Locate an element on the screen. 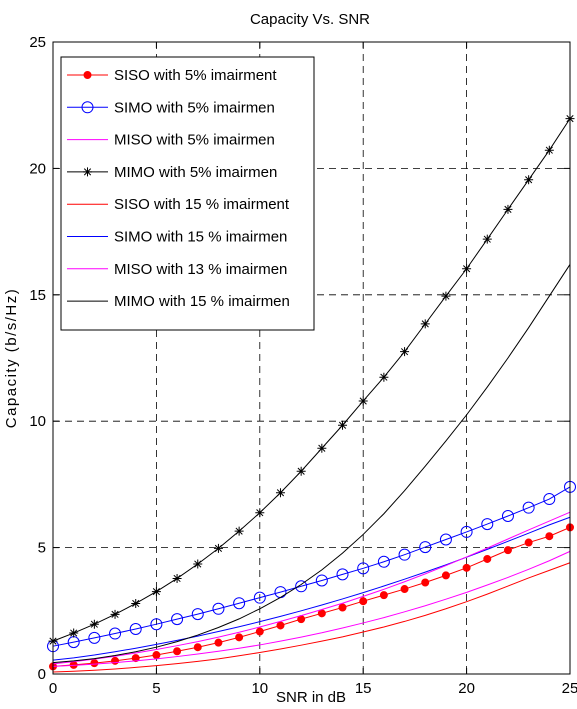 This screenshot has width=577, height=709. legend-label: SISO with 15 % imairment is located at coordinates (202, 204).